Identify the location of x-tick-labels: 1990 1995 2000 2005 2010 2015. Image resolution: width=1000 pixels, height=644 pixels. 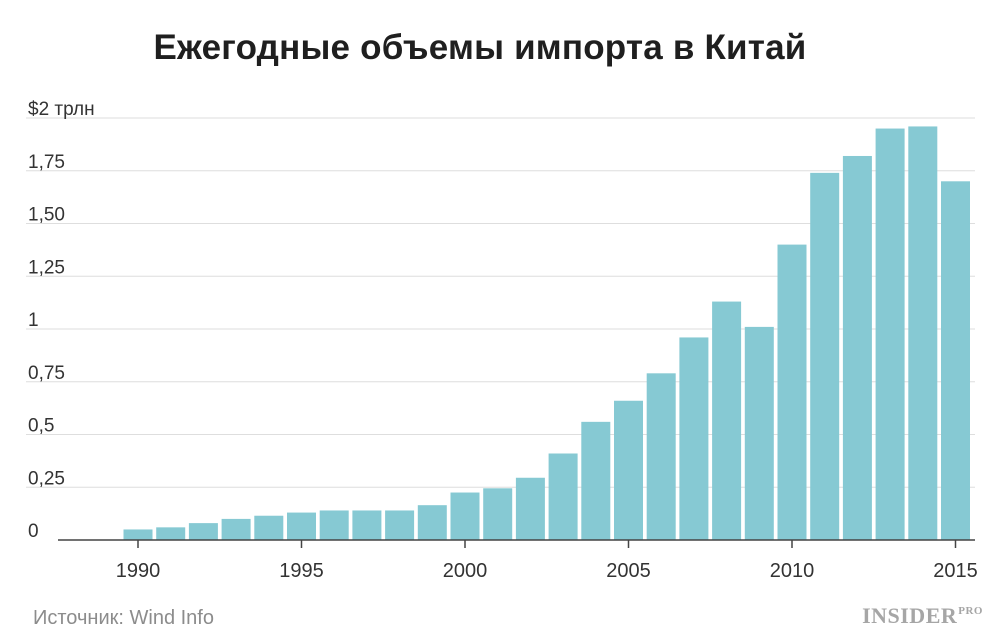
(547, 571).